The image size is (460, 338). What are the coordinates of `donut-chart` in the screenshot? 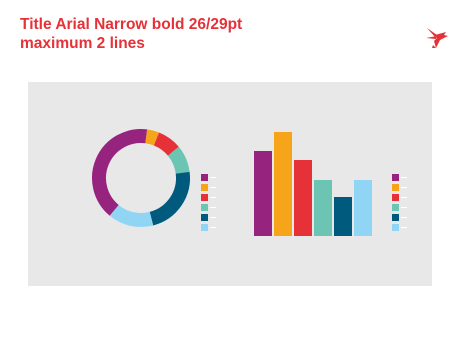 It's located at (141, 178).